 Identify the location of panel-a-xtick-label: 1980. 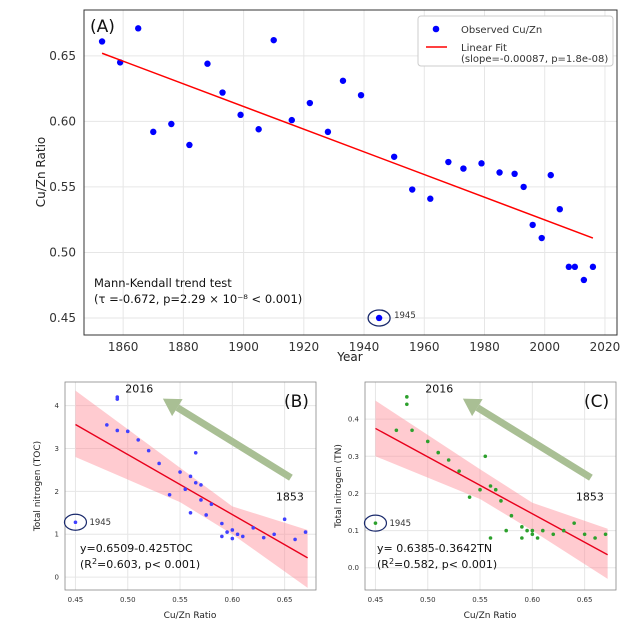
(484, 347).